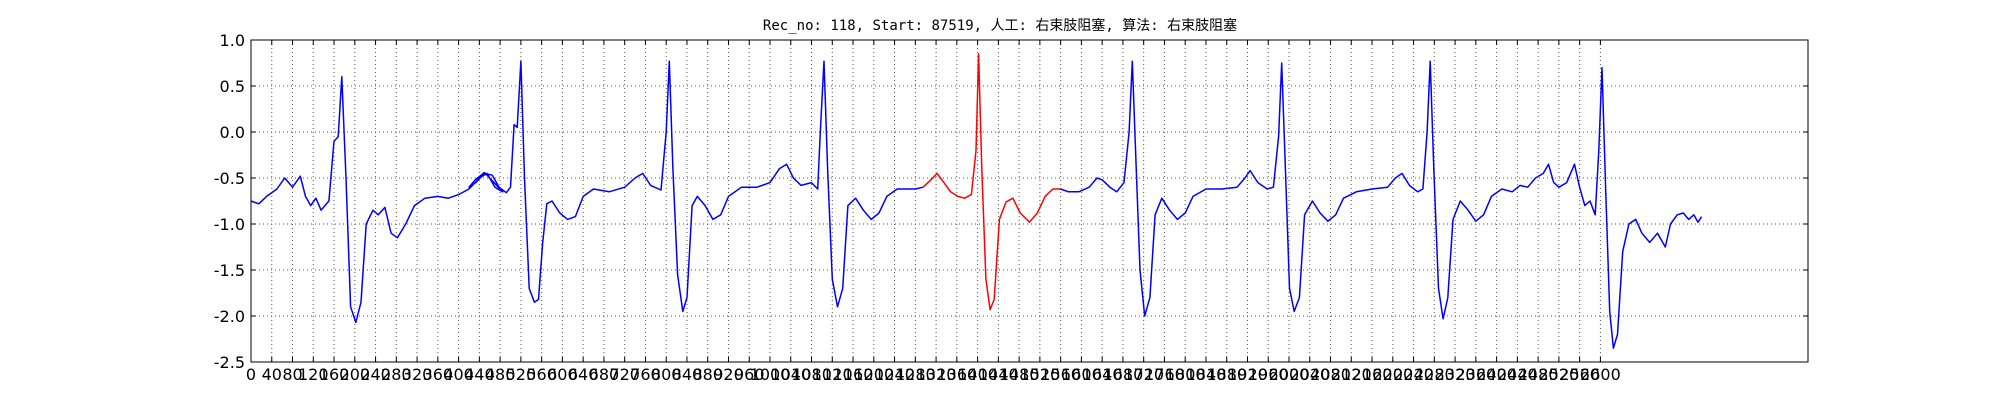  What do you see at coordinates (1351, 374) in the screenshot?
I see `x-tick-label: 2120` at bounding box center [1351, 374].